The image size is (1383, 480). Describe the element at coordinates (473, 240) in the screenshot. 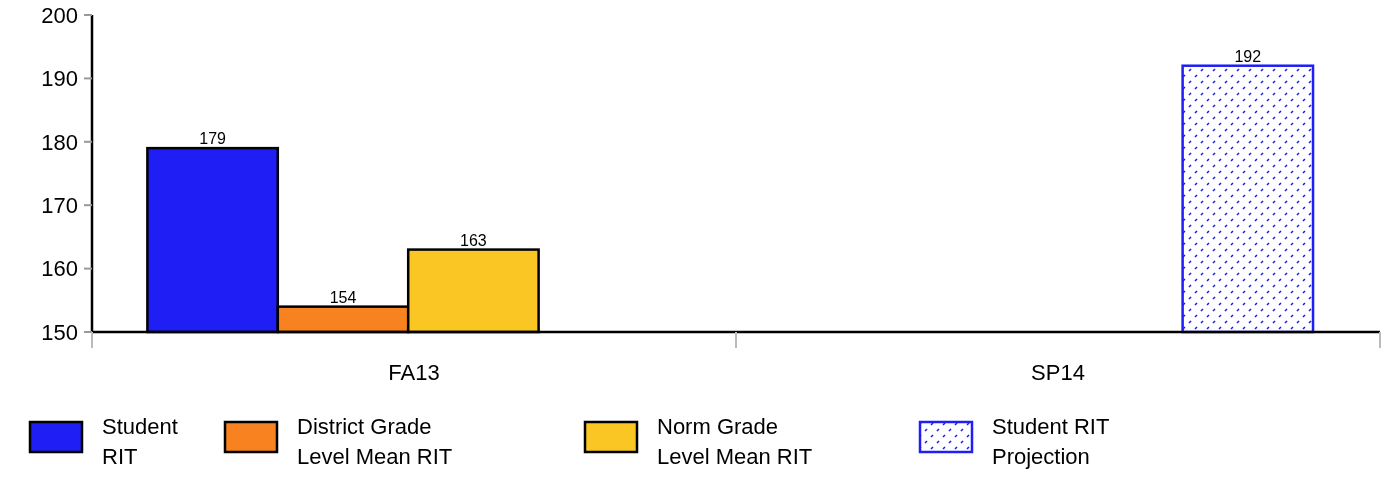

I see `data-label: 163` at that location.